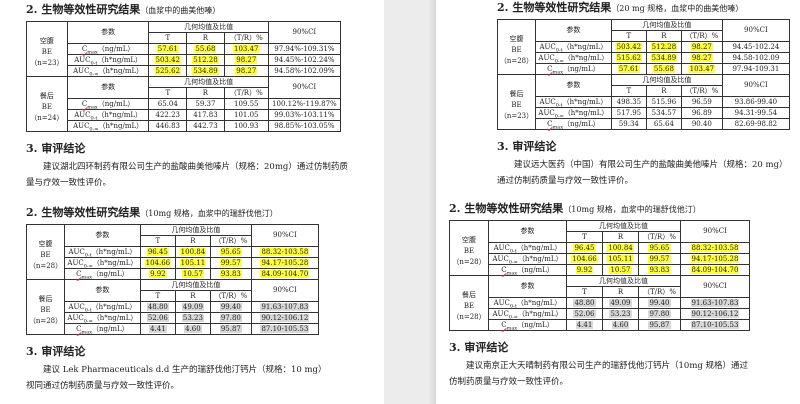  I want to click on value-ratio: 95.65, so click(230, 251).